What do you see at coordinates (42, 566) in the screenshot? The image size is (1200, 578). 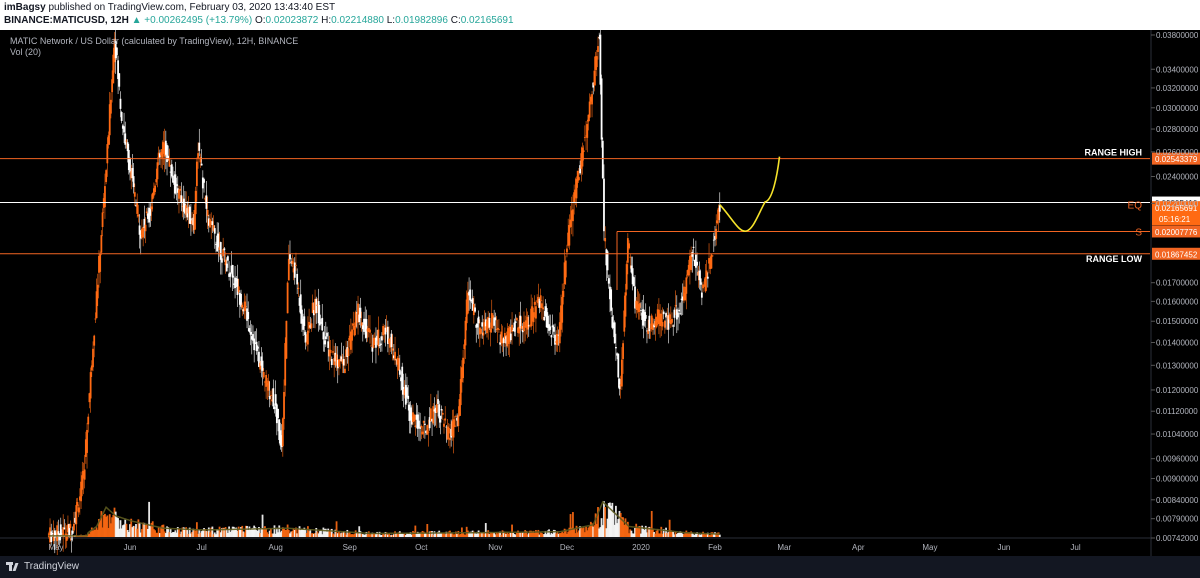 I see `tradingview-logo: TradingView` at bounding box center [42, 566].